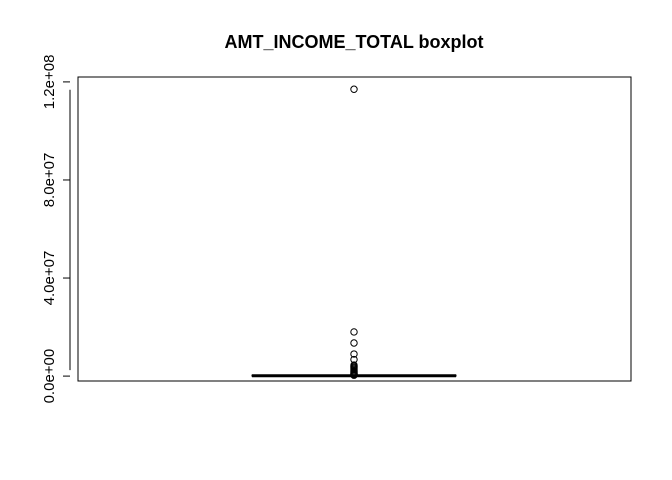 The width and height of the screenshot is (672, 480). I want to click on y-axis-ticks: 0.0e+00 4.0e+07 8.0e+07 1.2e+08, so click(55, 229).